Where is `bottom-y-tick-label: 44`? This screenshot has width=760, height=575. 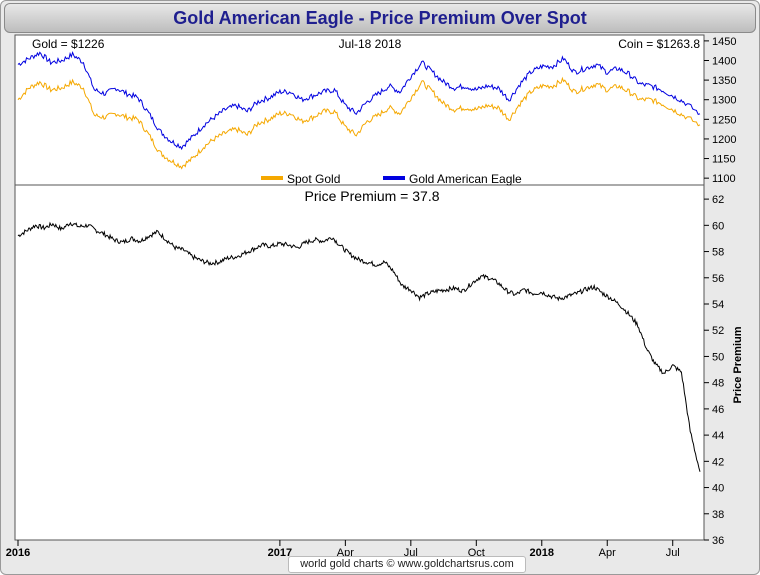
bottom-y-tick-label: 44 is located at coordinates (718, 436).